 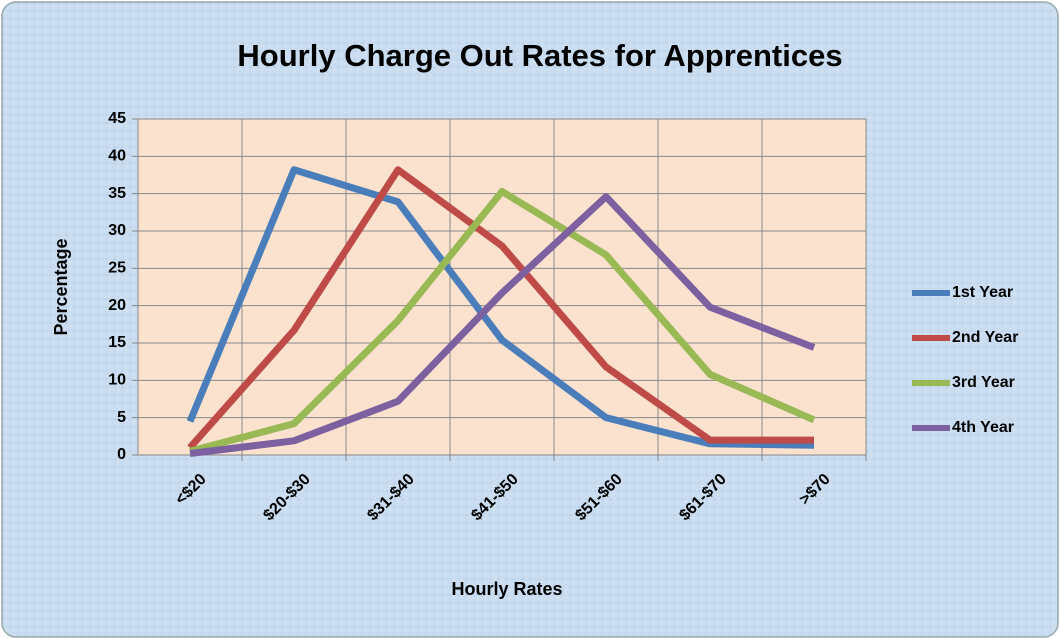 What do you see at coordinates (539, 55) in the screenshot?
I see `chart-title: Hourly Charge Out Rates for Apprentices` at bounding box center [539, 55].